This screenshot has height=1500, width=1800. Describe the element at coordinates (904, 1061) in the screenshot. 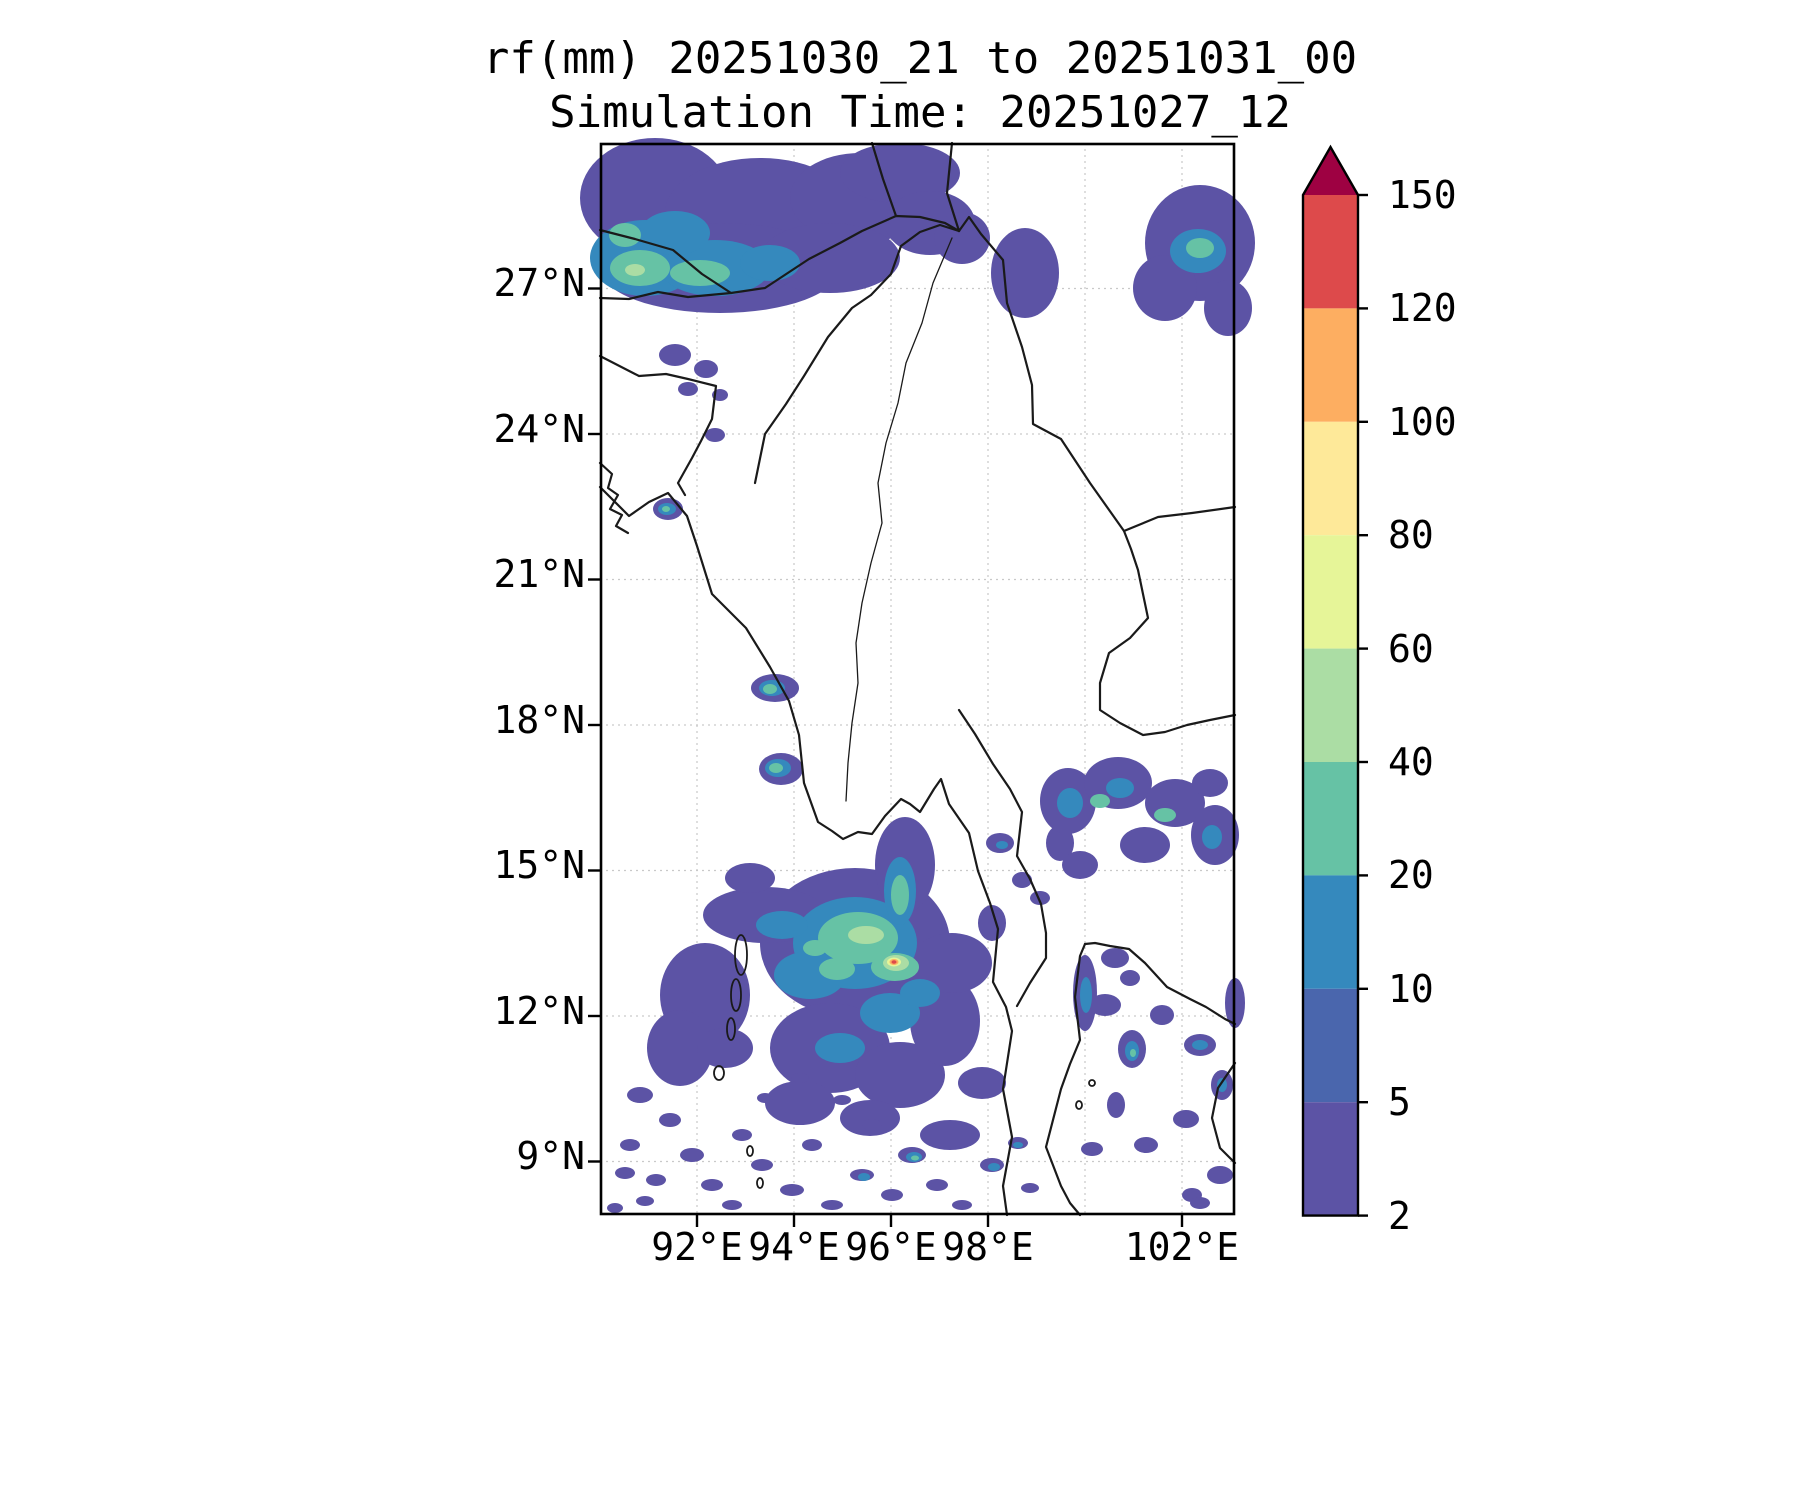

I see `andaman-nicobar-islands` at that location.